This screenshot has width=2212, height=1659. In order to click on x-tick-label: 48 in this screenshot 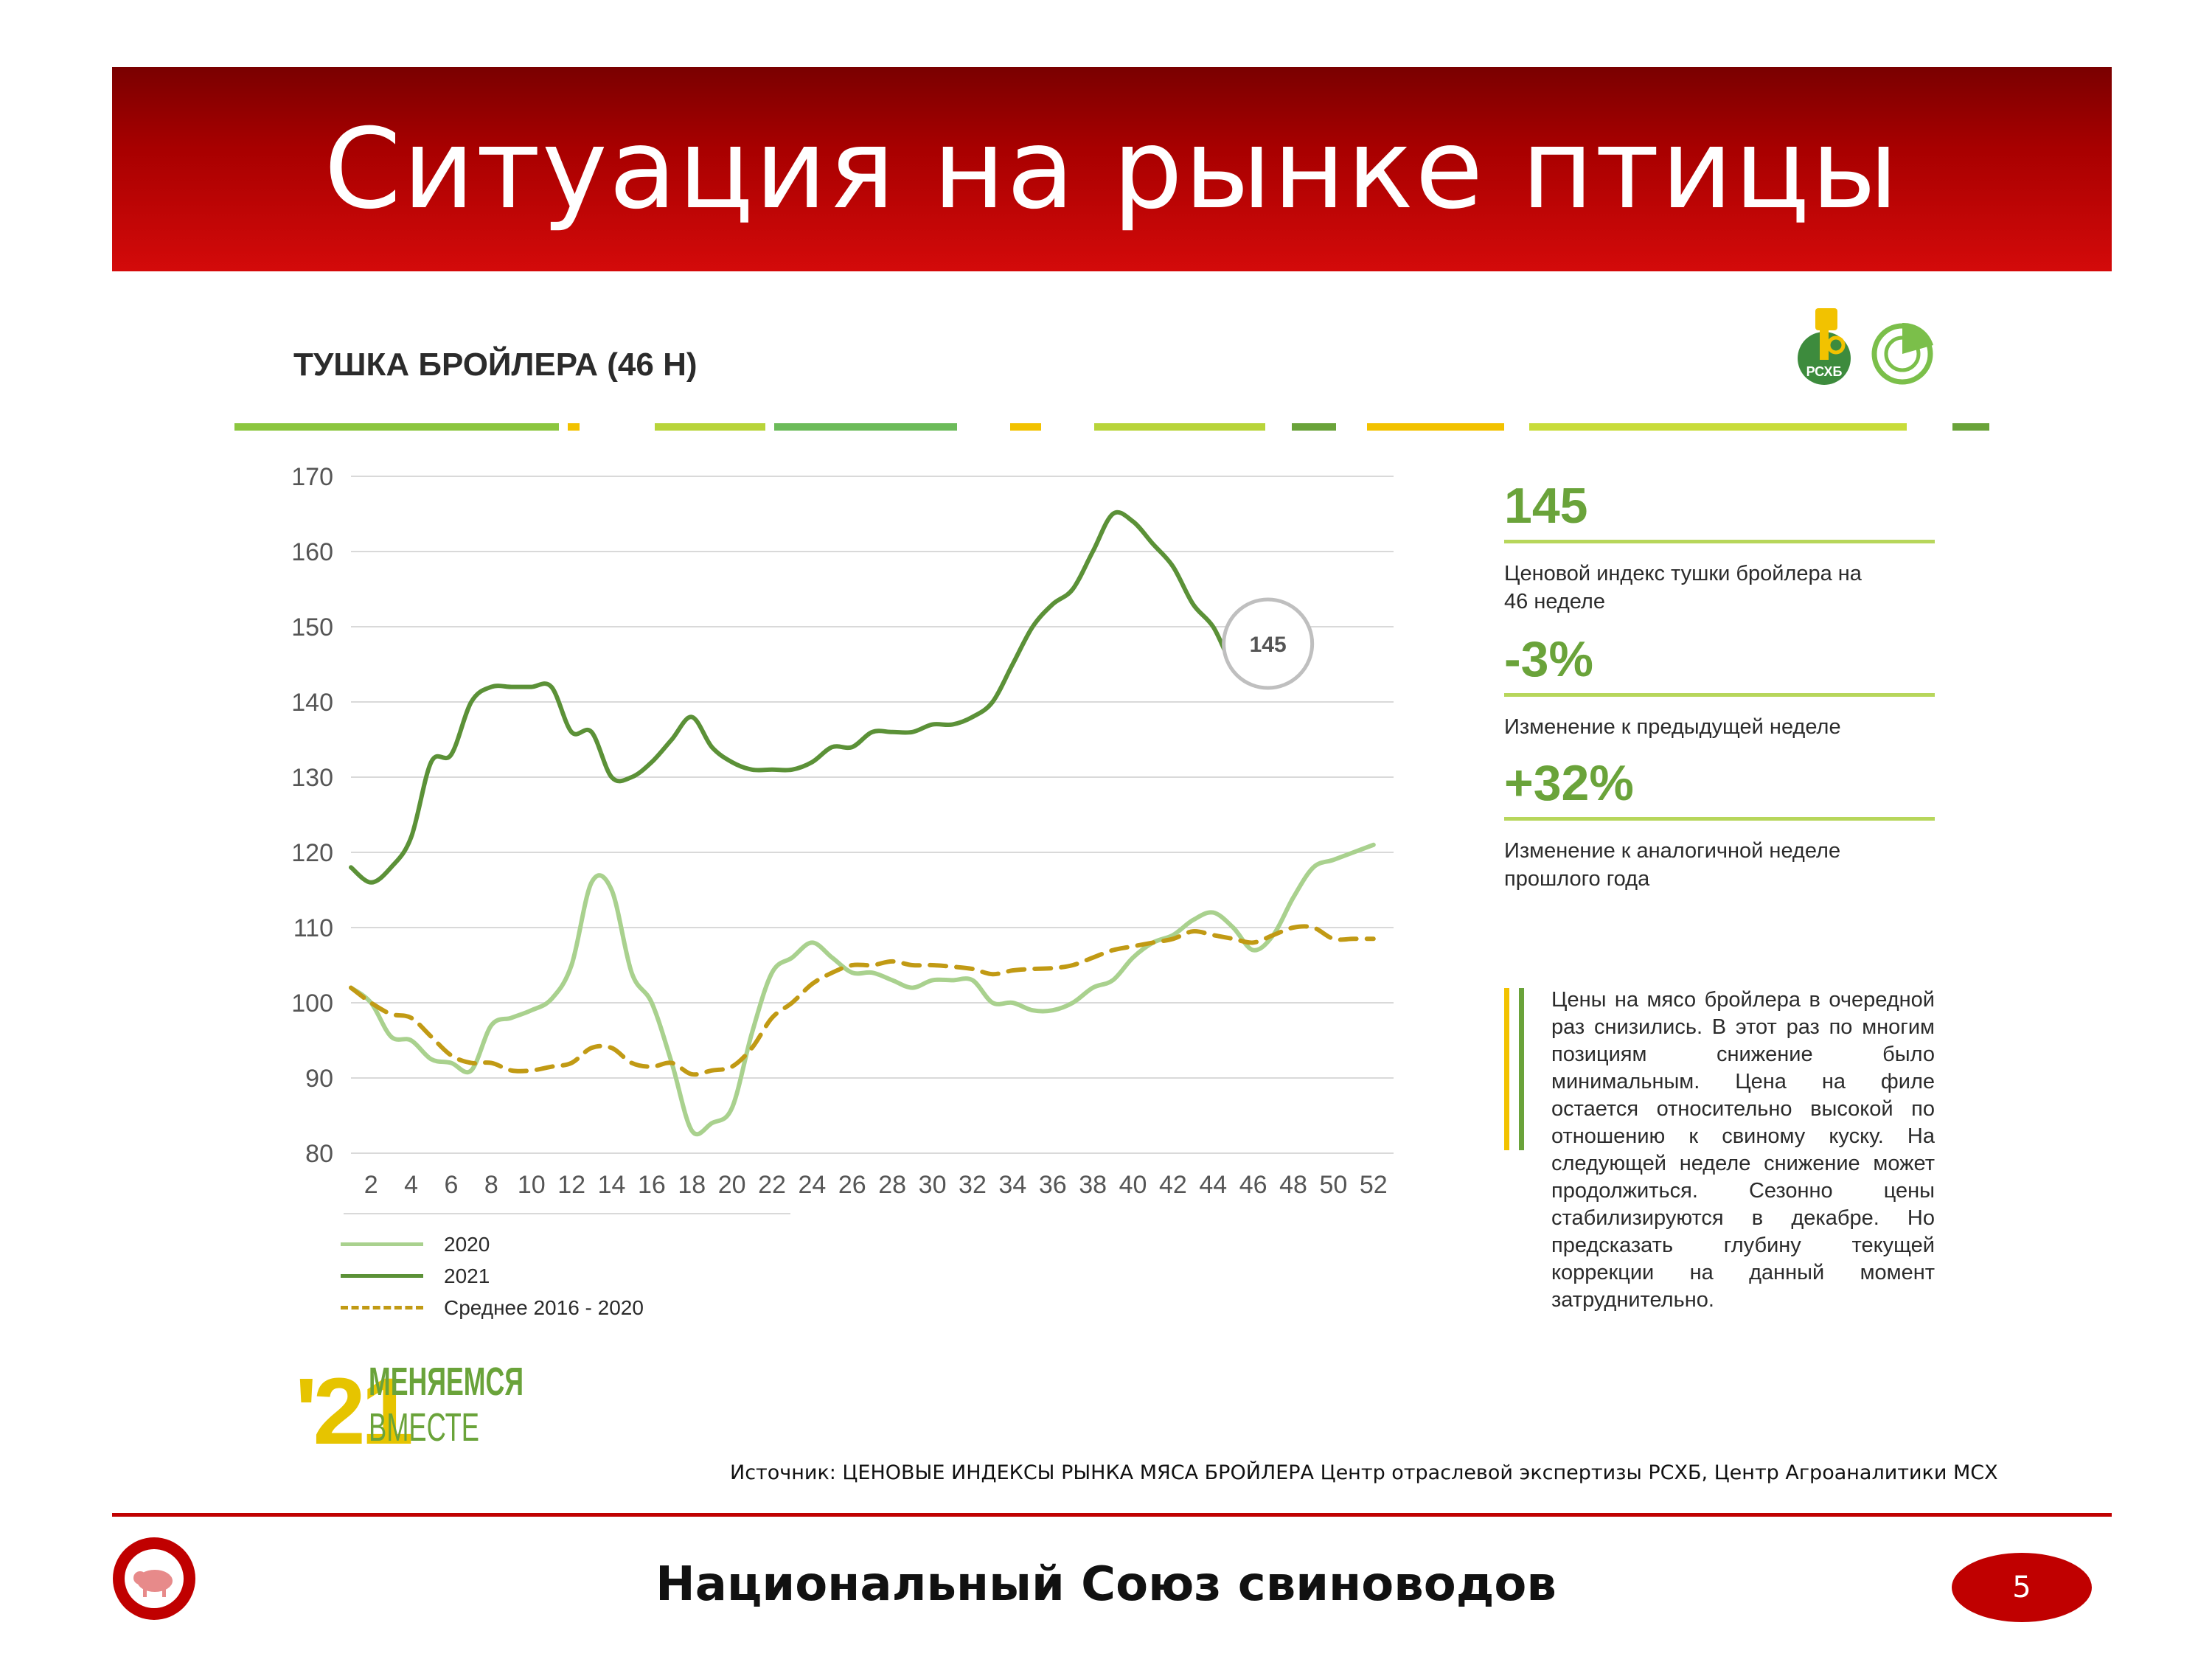, I will do `click(1293, 1185)`.